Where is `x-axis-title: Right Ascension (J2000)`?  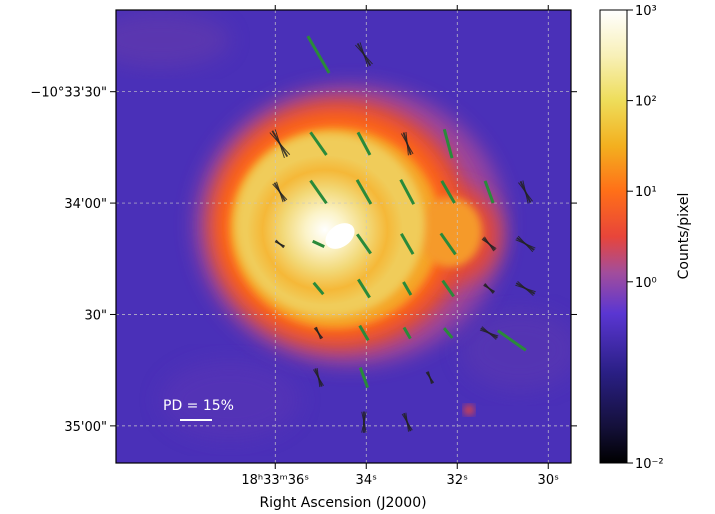
x-axis-title: Right Ascension (J2000) is located at coordinates (342, 503).